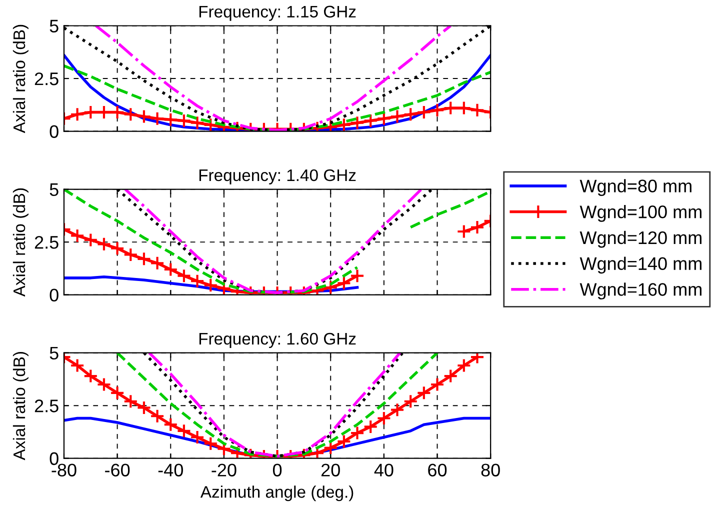 The height and width of the screenshot is (515, 711). Describe the element at coordinates (277, 340) in the screenshot. I see `chart-title: Frequency: 1.60 GHz` at that location.